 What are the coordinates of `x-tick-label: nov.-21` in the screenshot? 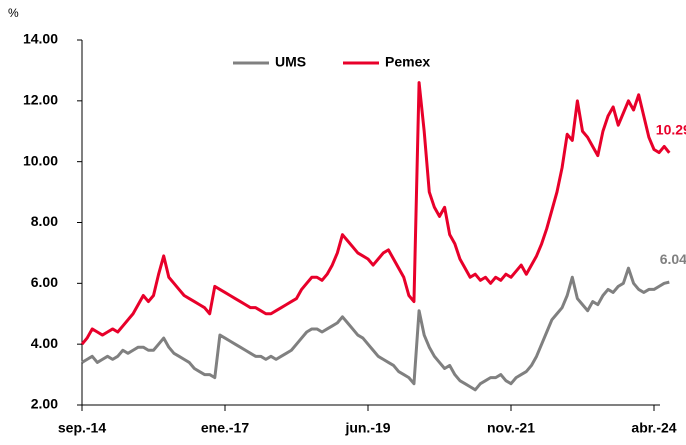 It's located at (511, 428).